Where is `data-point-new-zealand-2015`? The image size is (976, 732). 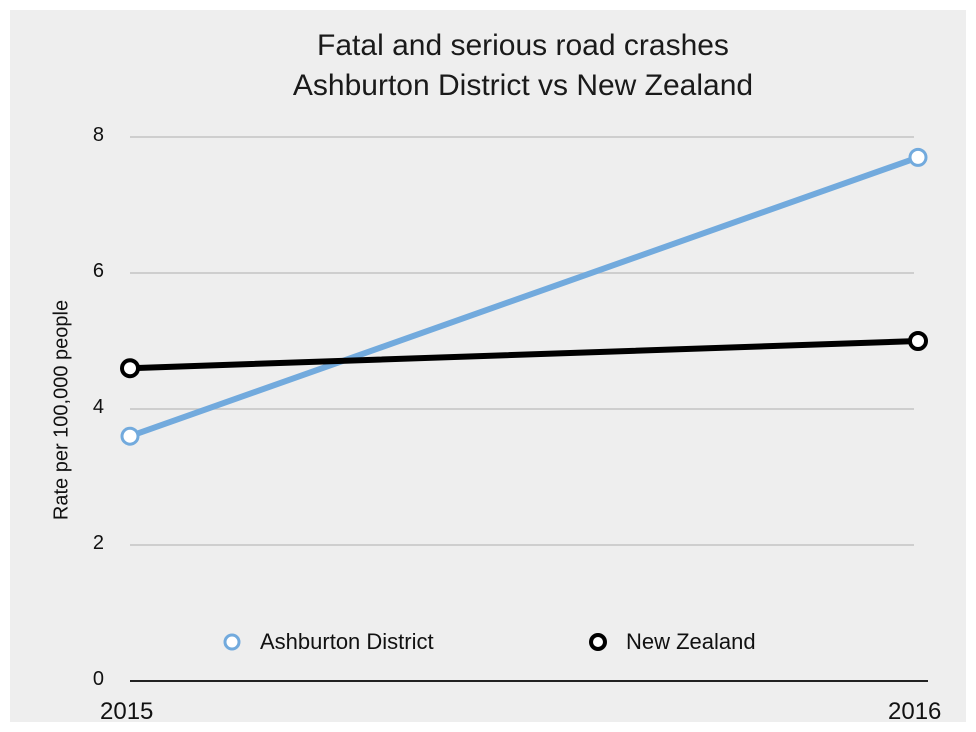 data-point-new-zealand-2015 is located at coordinates (130, 368).